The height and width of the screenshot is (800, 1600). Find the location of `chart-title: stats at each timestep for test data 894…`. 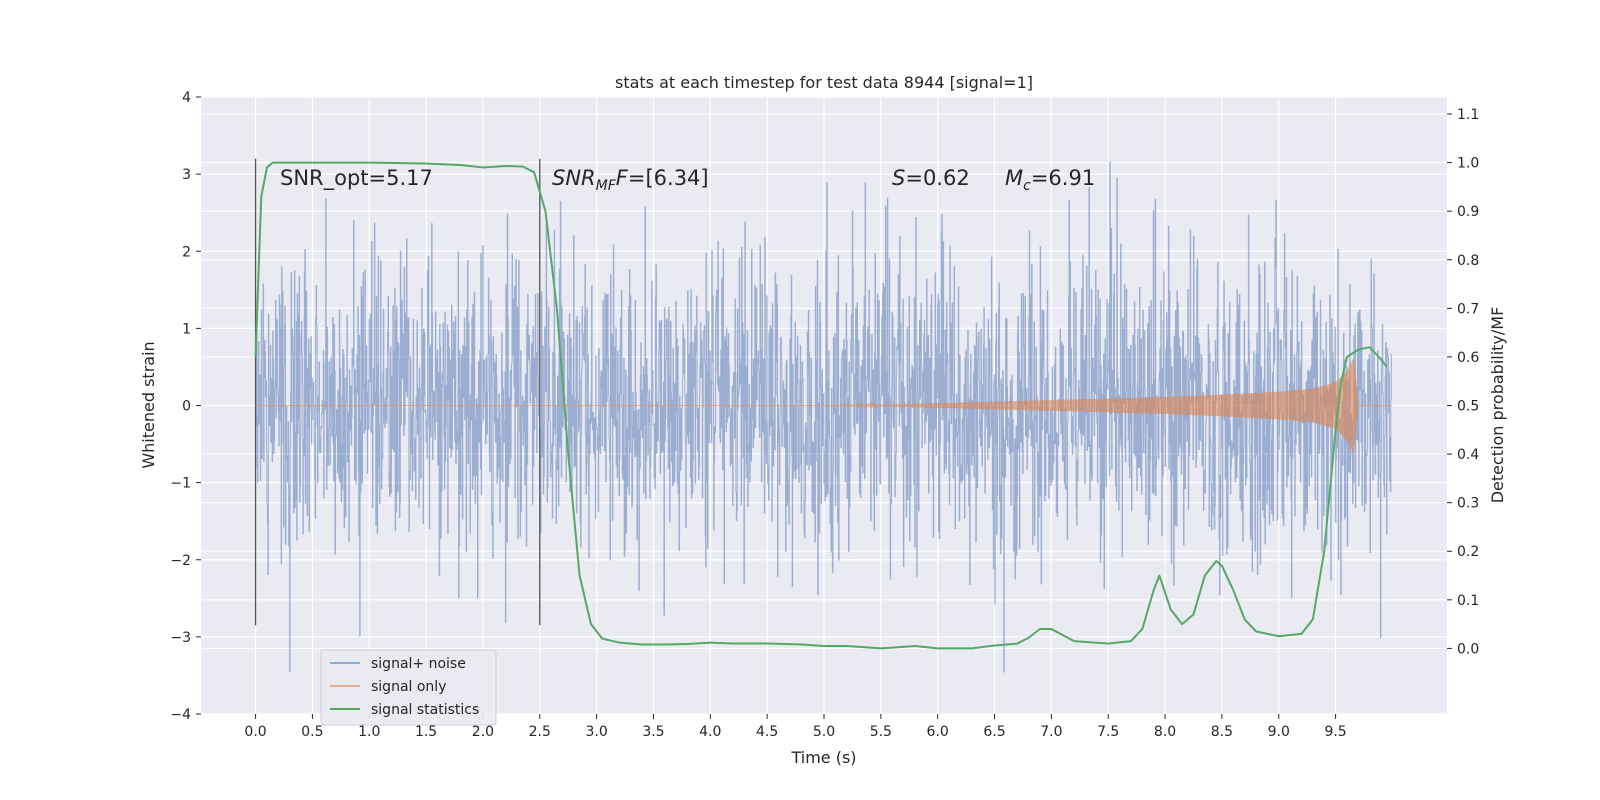

chart-title: stats at each timestep for test data 894… is located at coordinates (824, 82).